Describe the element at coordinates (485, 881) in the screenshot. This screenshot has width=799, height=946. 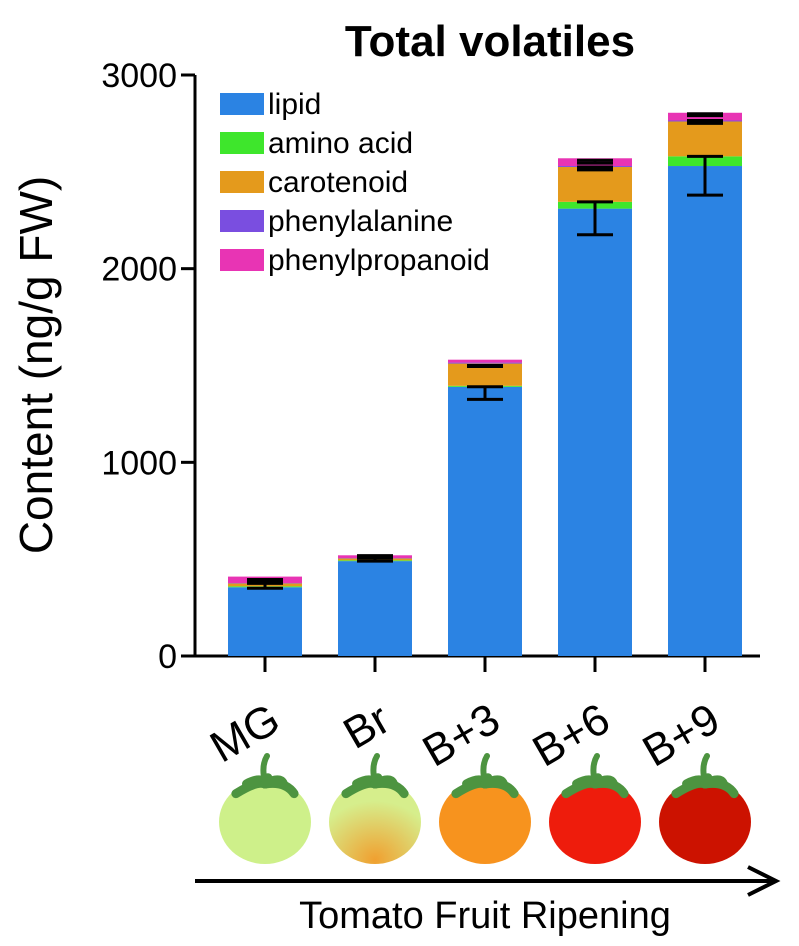
I see `ripening-arrow` at that location.